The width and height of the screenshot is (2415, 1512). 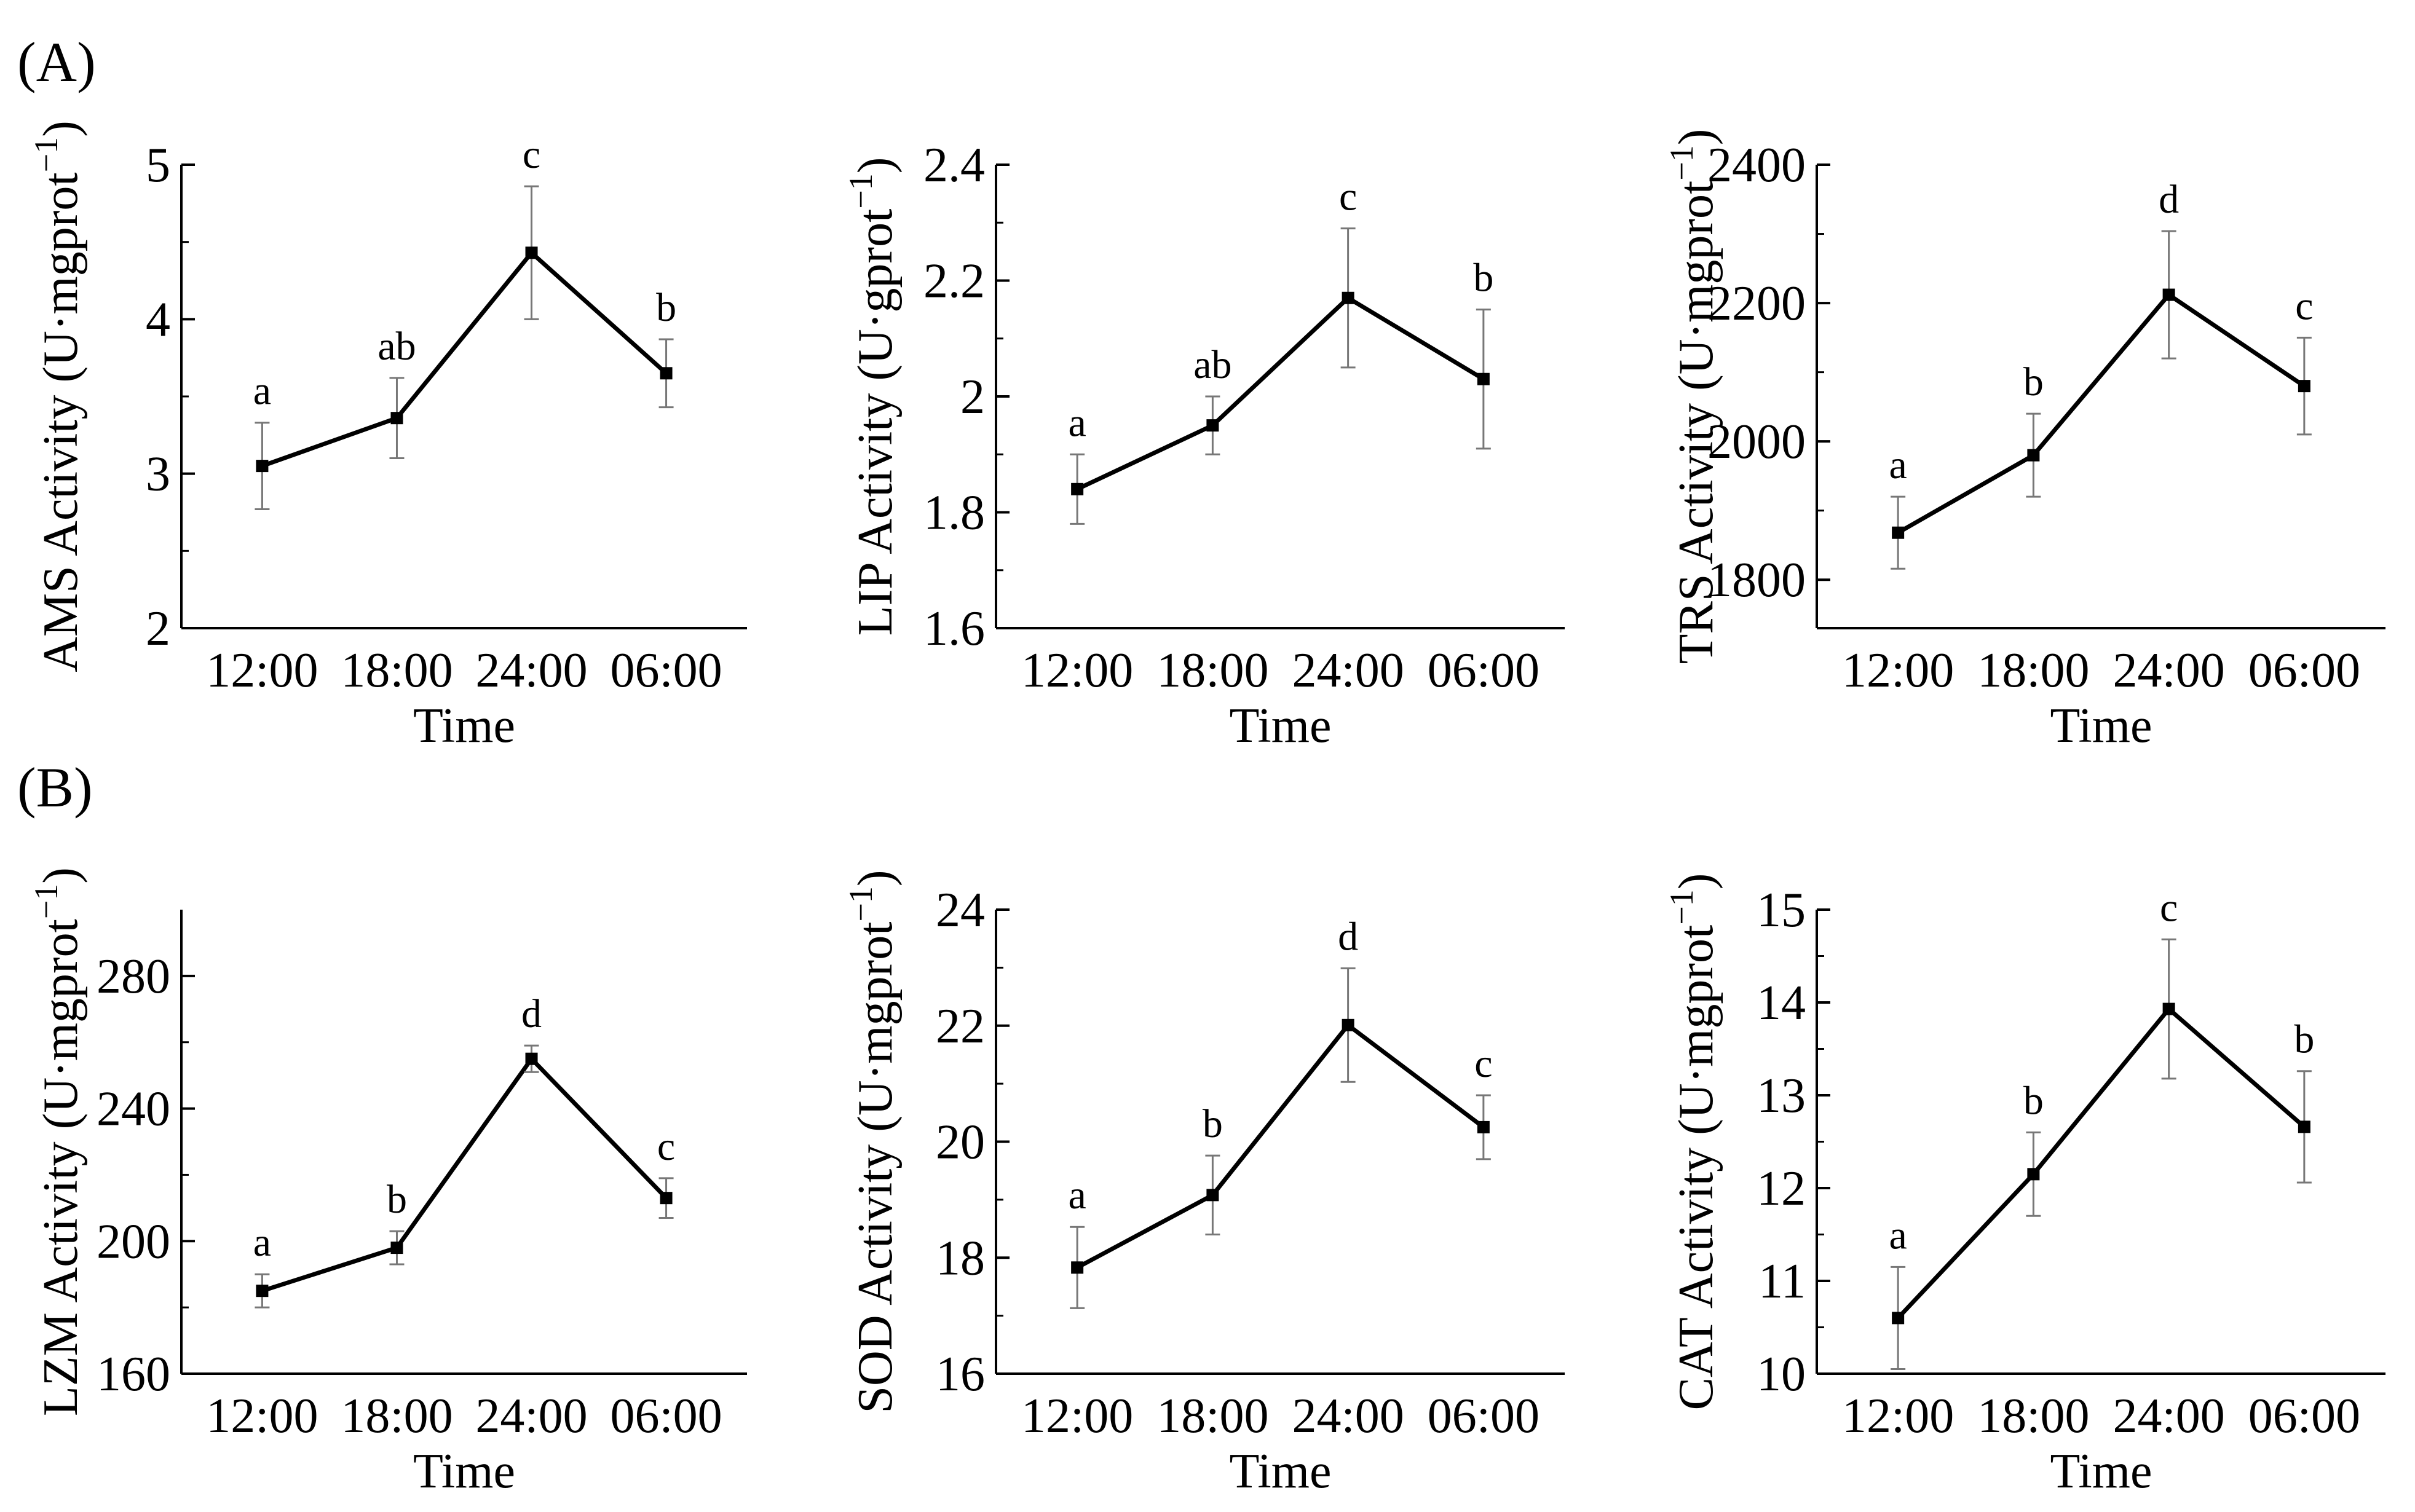 I want to click on y-tick-label: 1800, so click(x=1756, y=580).